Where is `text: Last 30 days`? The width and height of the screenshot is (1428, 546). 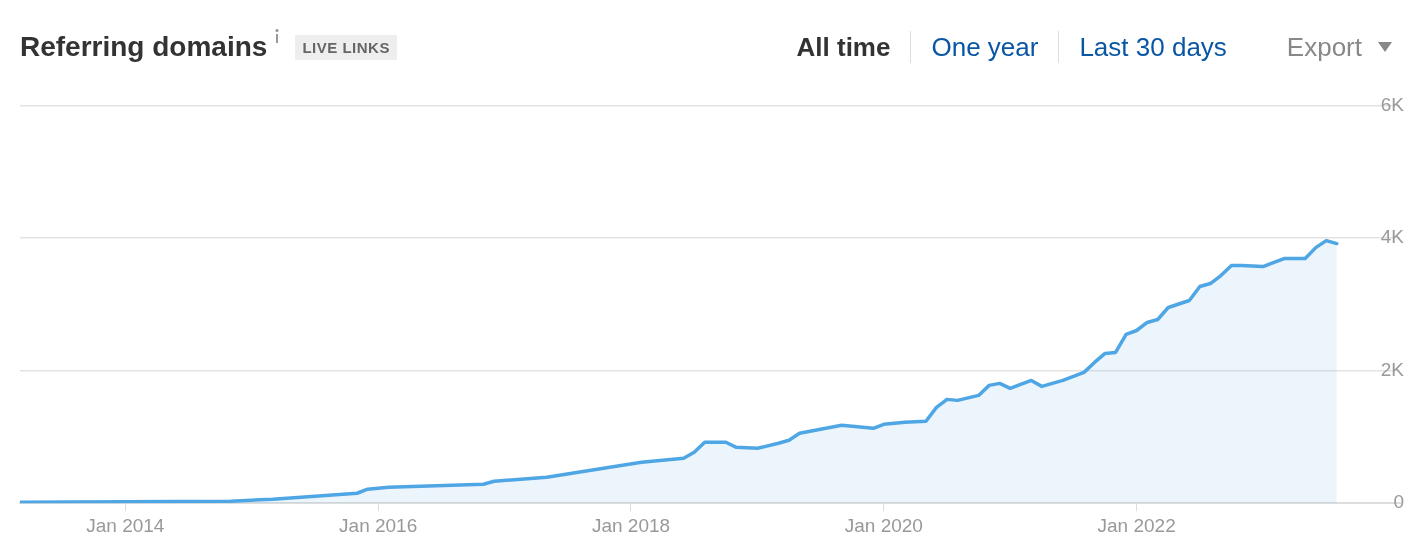 text: Last 30 days is located at coordinates (1152, 47).